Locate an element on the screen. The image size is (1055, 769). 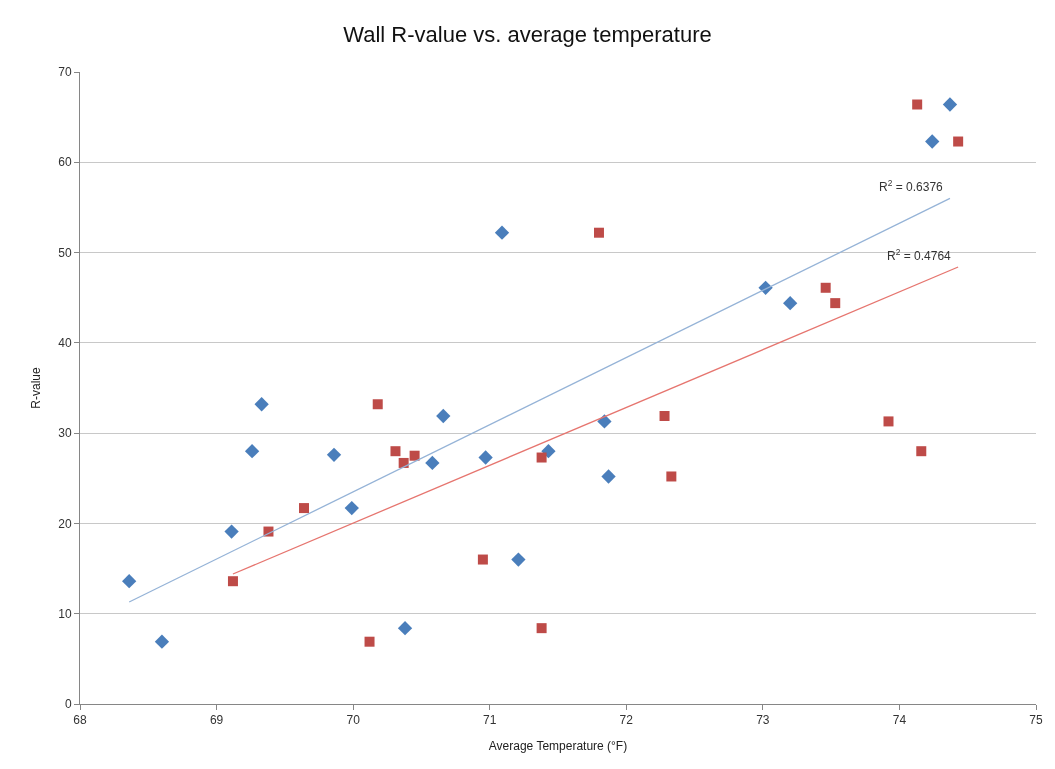
x-tick-label: 70 is located at coordinates (353, 720).